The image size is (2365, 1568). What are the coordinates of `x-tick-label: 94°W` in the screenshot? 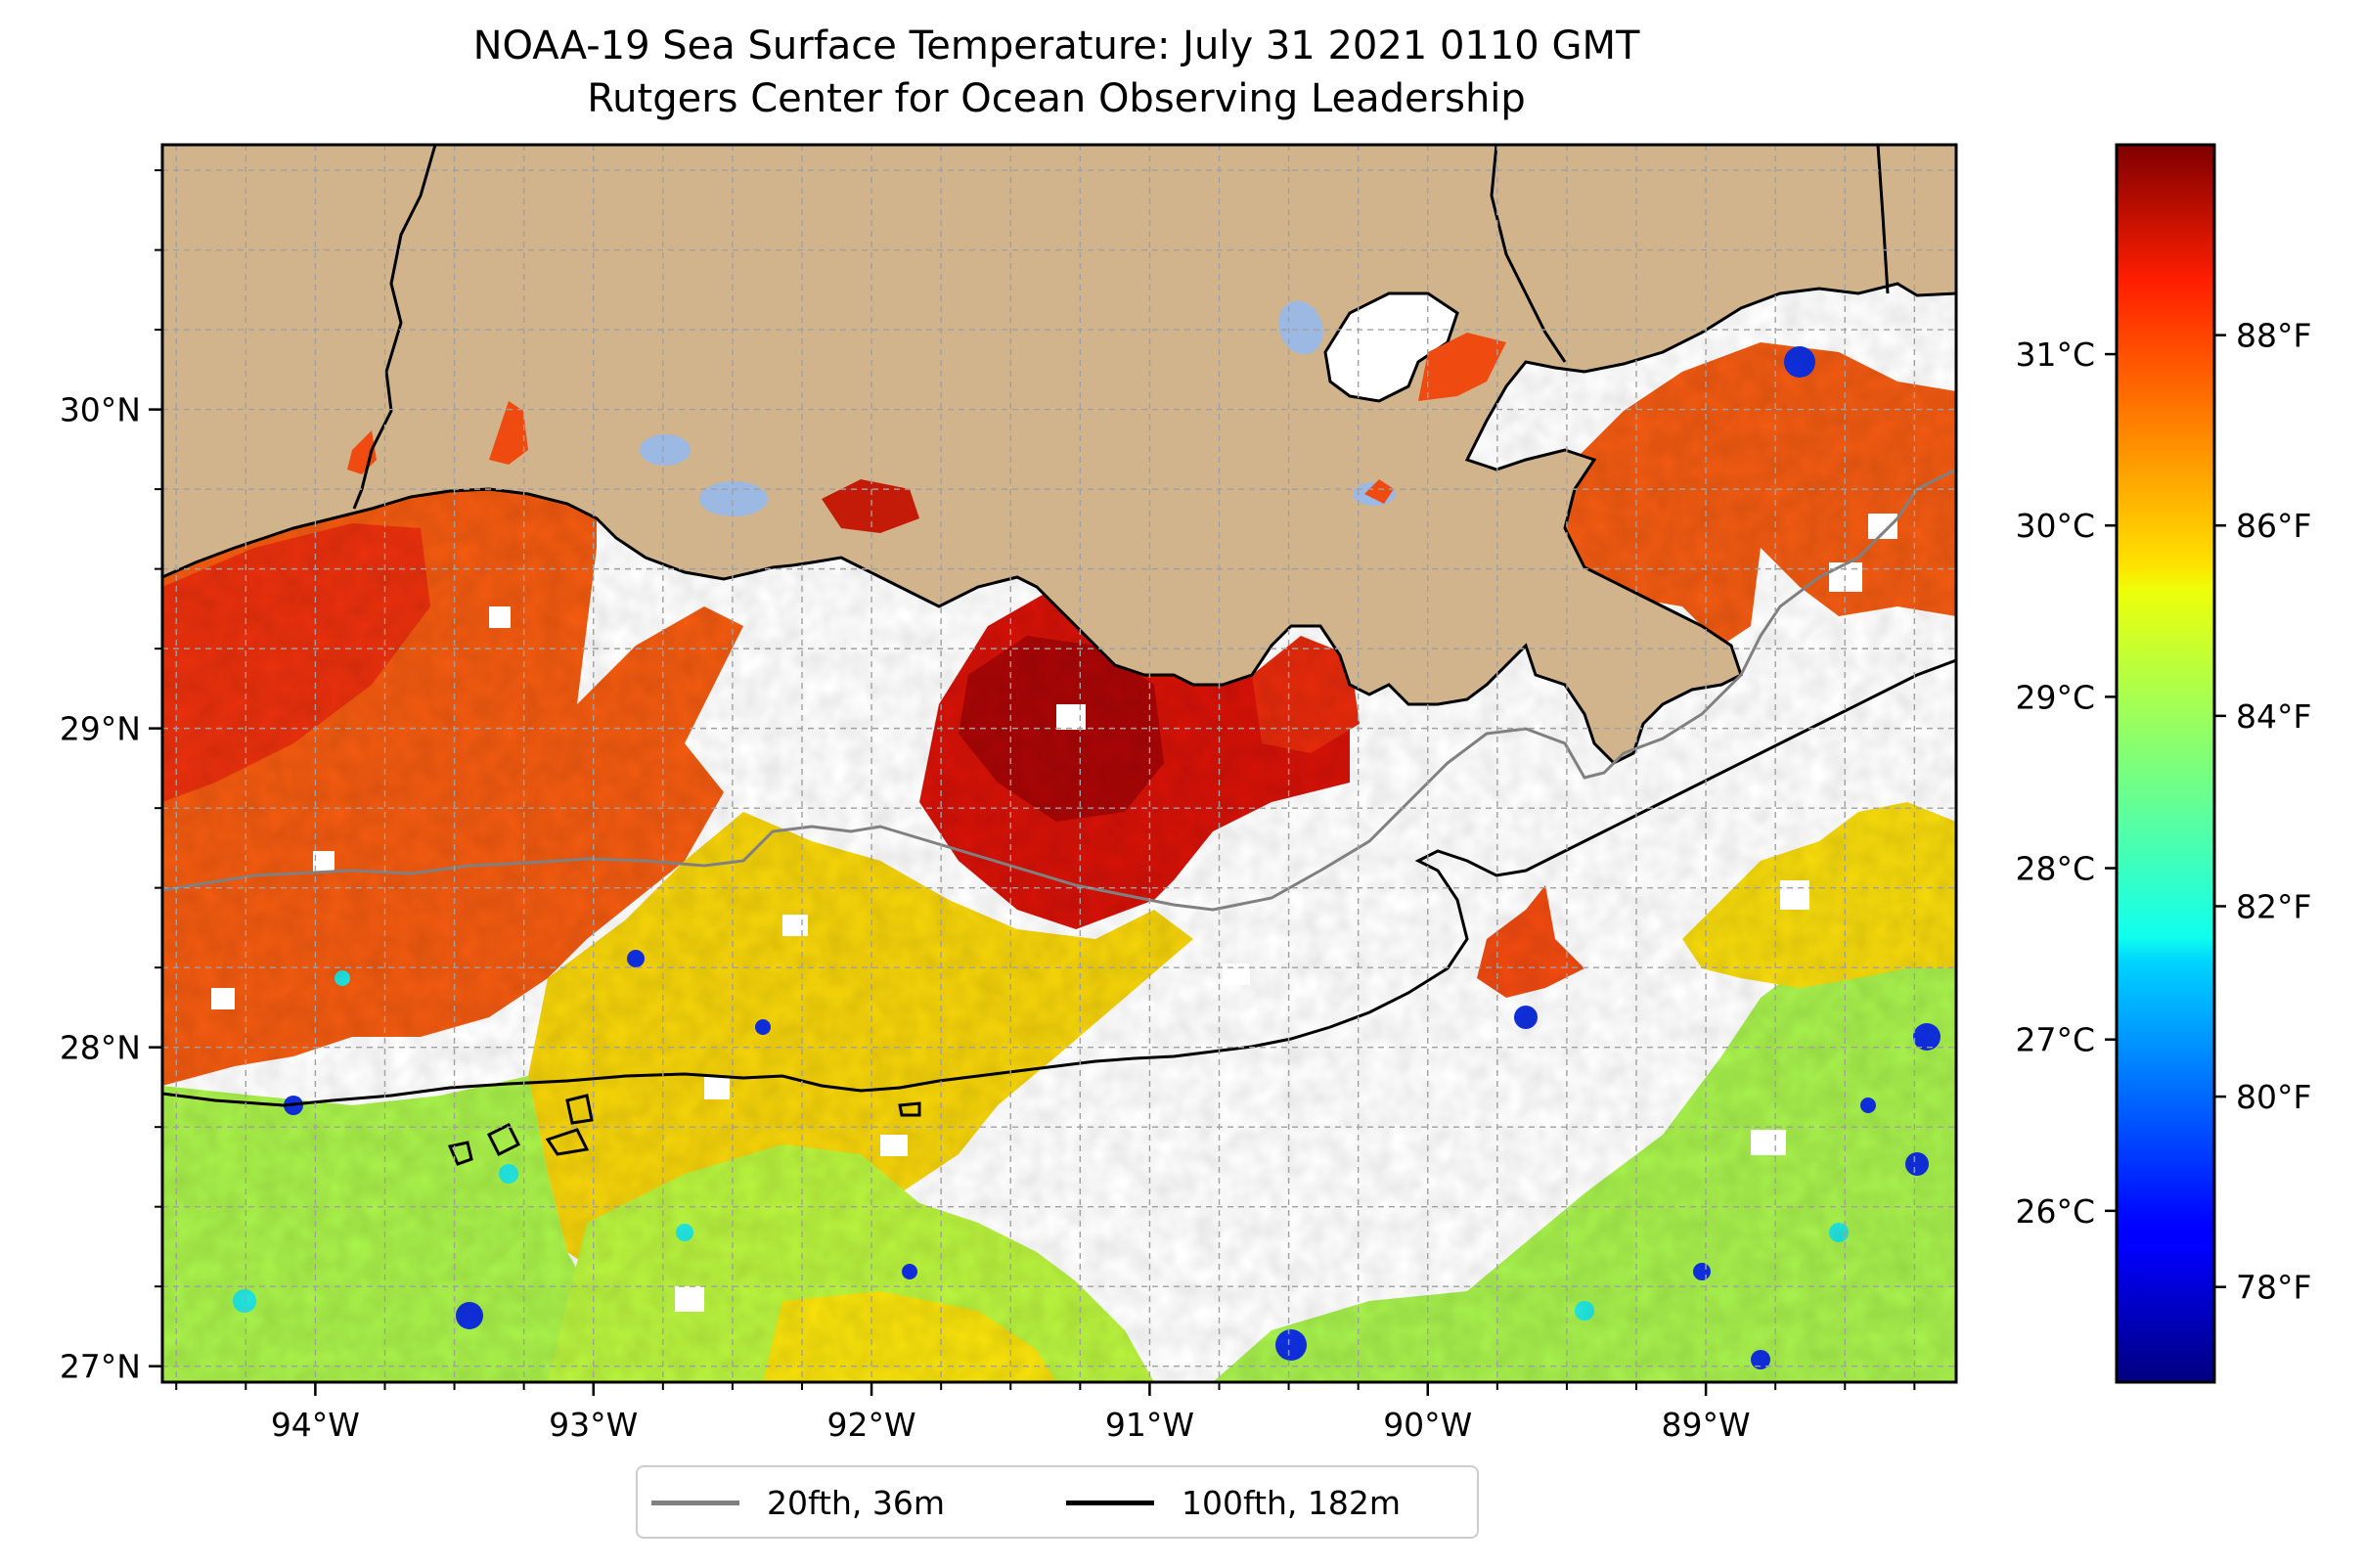 It's located at (315, 1425).